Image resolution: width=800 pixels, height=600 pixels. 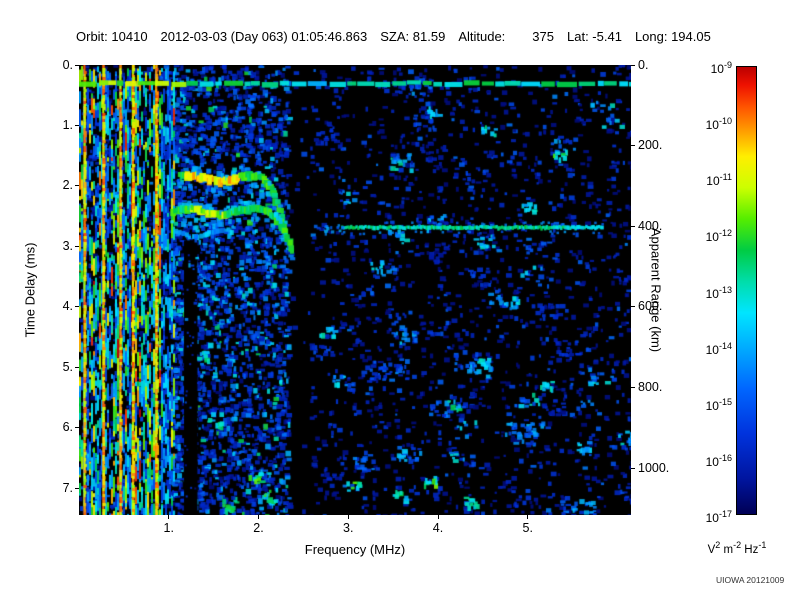 I want to click on y-tick-label: 1., so click(x=67, y=124).